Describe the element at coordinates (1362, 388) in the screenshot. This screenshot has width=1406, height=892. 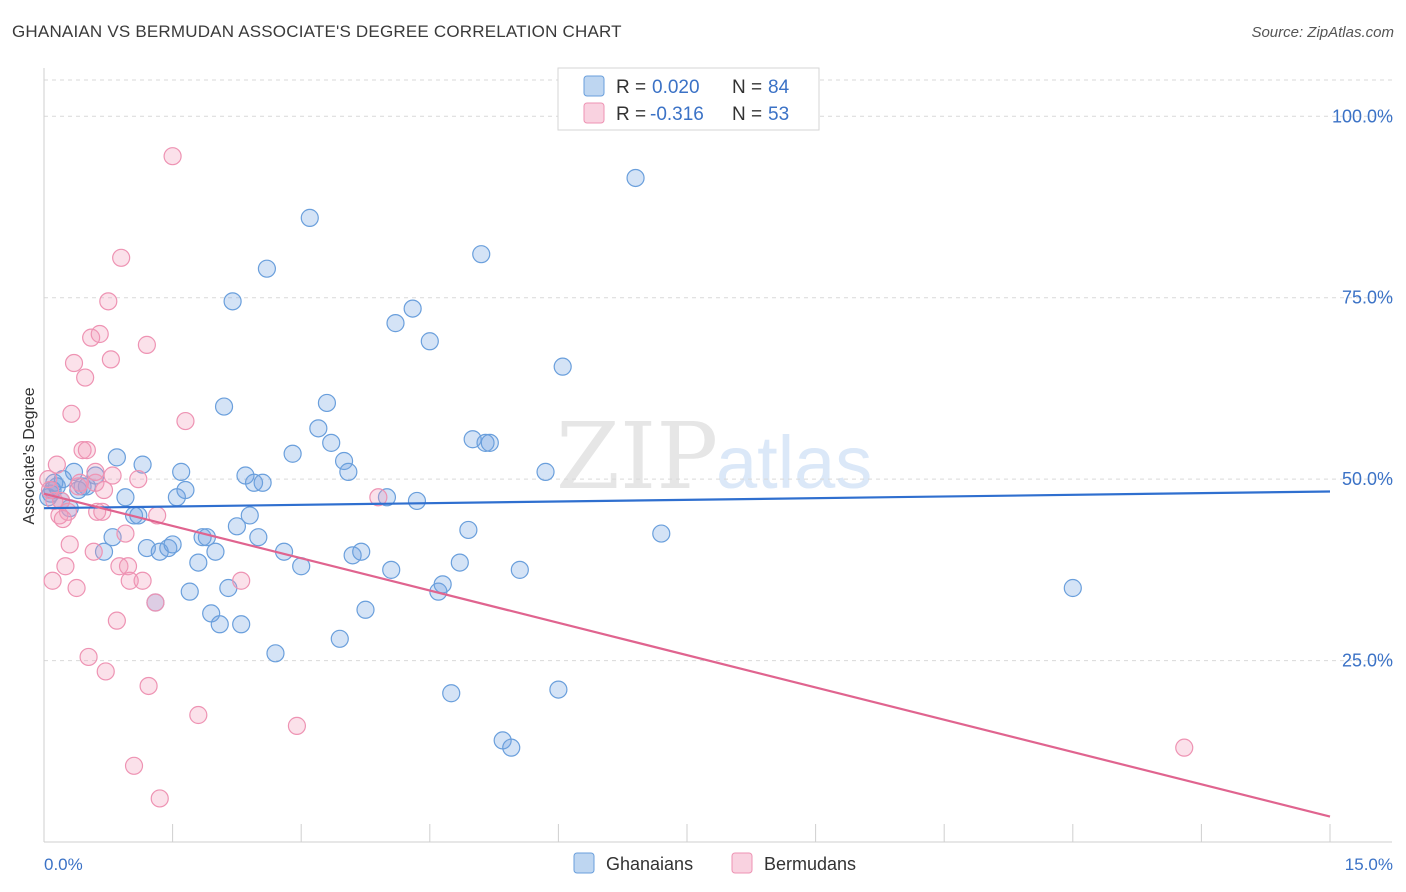
I see `y-tick-labels: 25.0% 50.0% 75.0% 100.0%` at that location.